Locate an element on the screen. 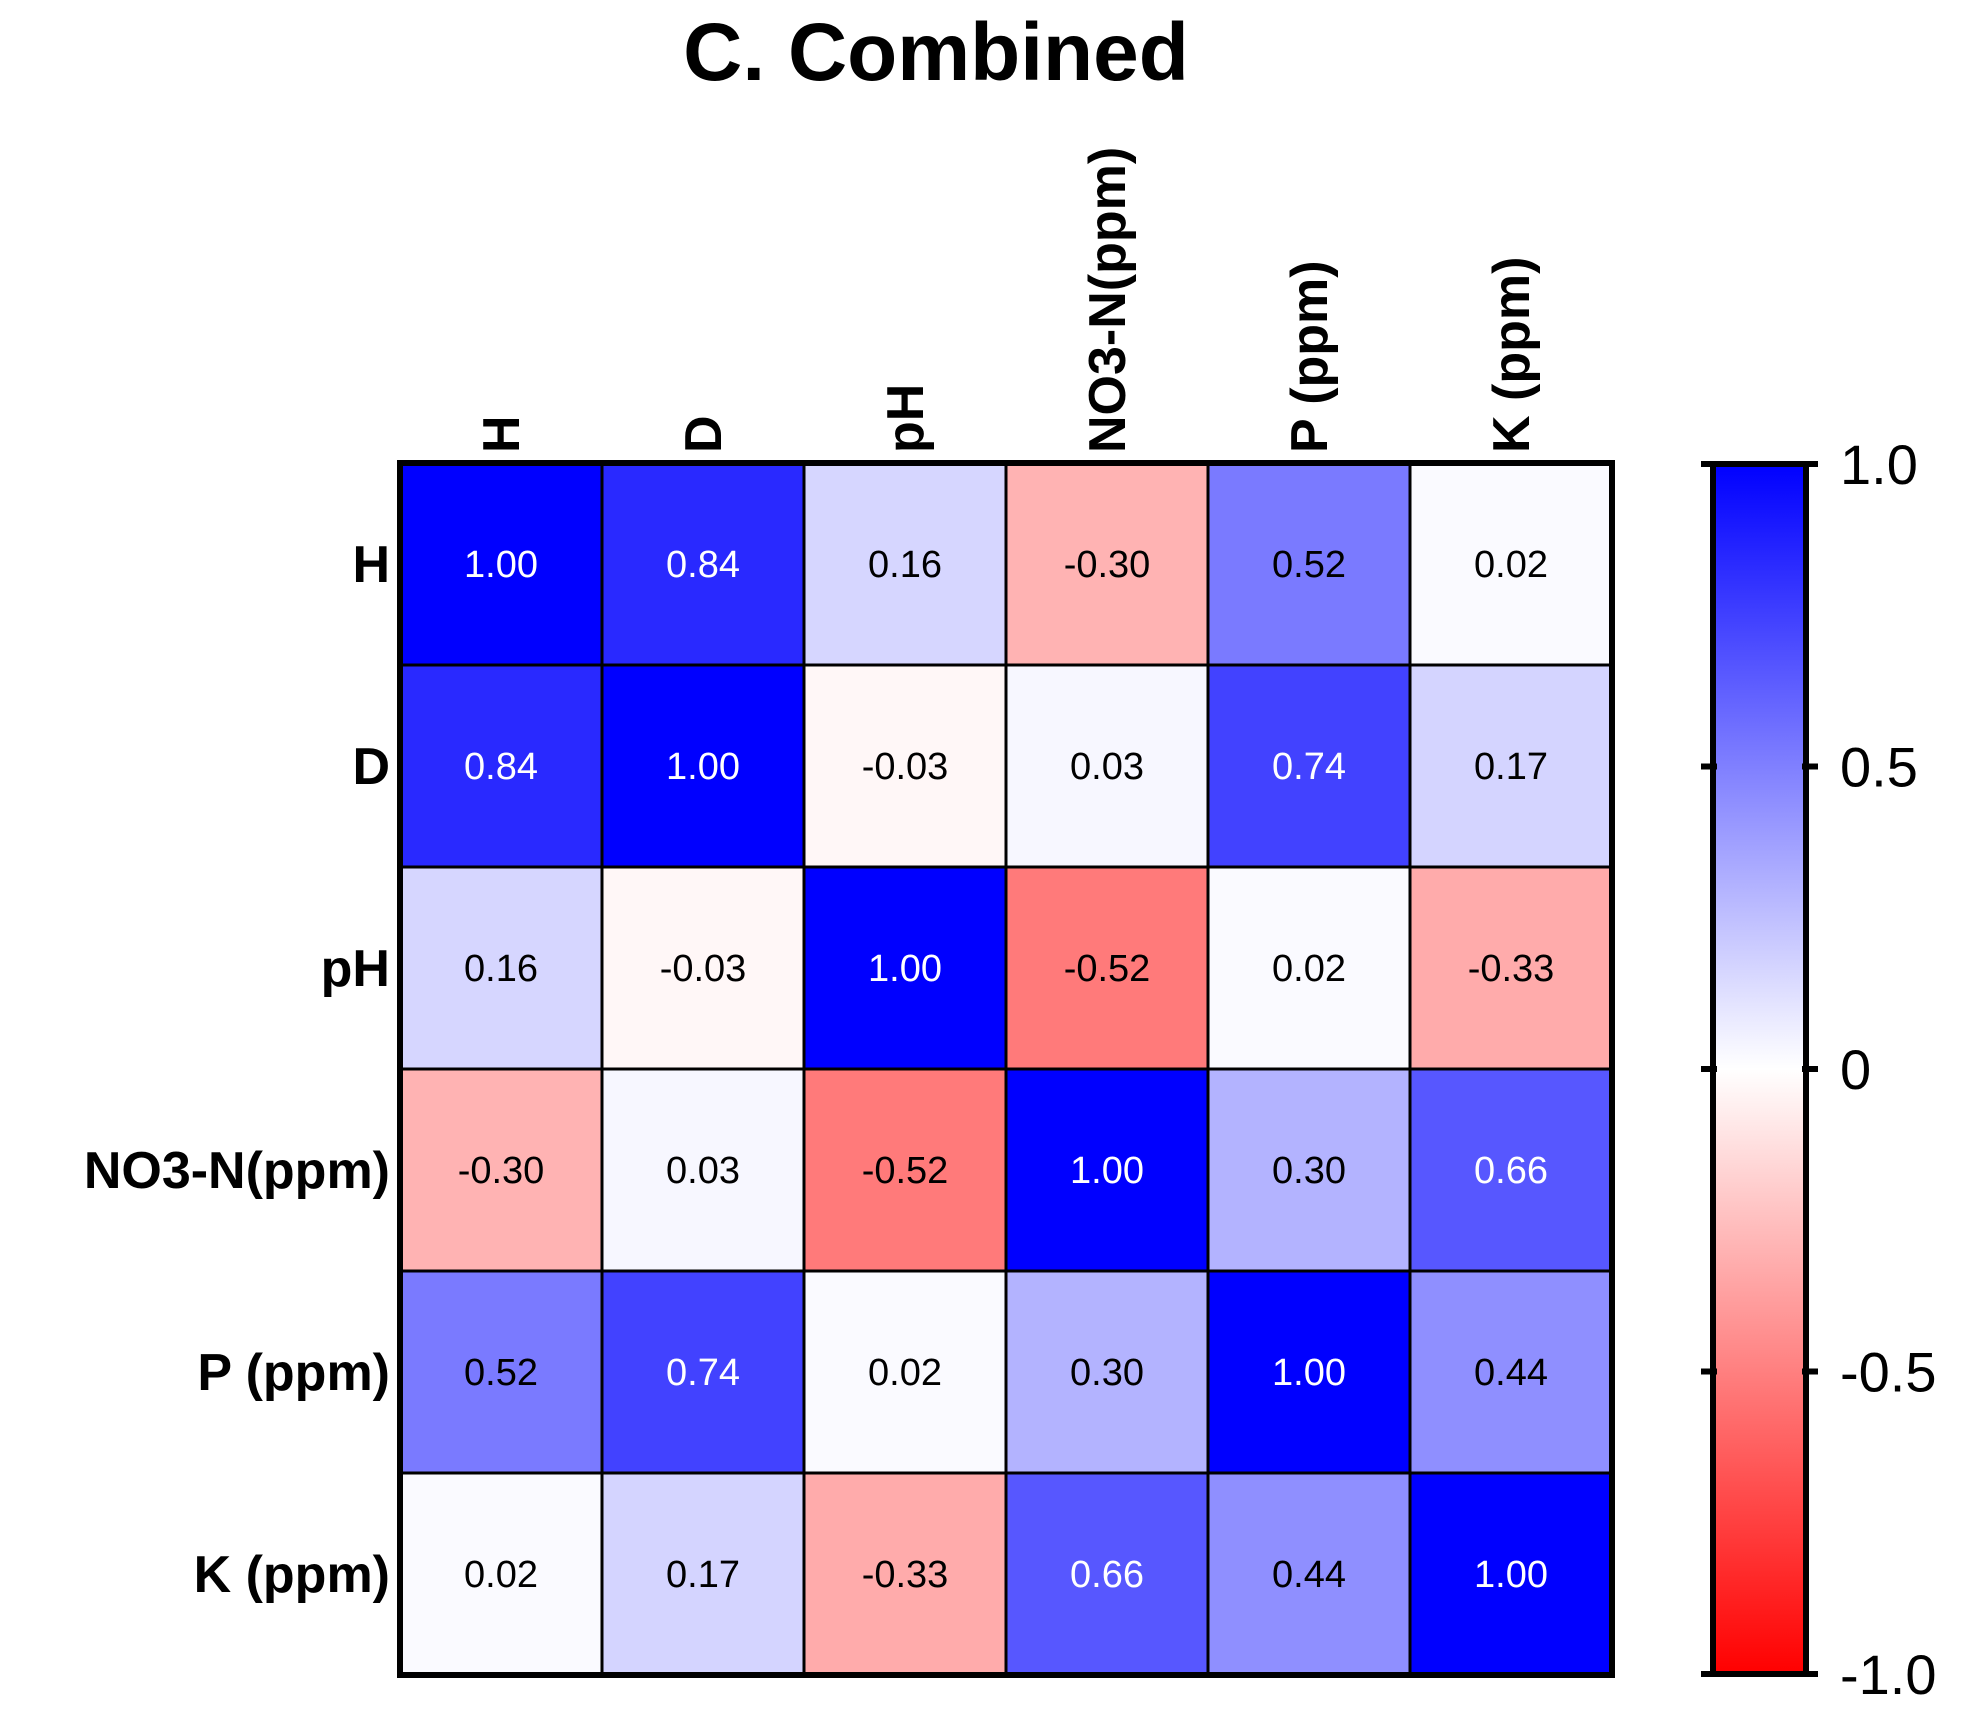 This screenshot has height=1724, width=1979. row-label: P (ppm) is located at coordinates (293, 1373).